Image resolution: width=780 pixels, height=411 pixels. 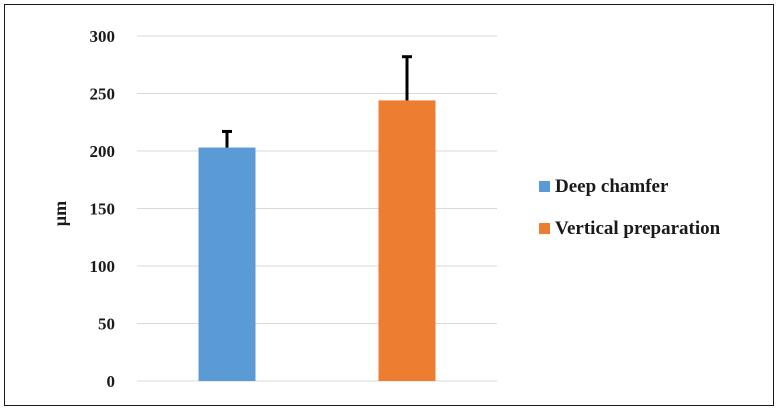 I want to click on y-tick-label: 0, so click(x=111, y=381).